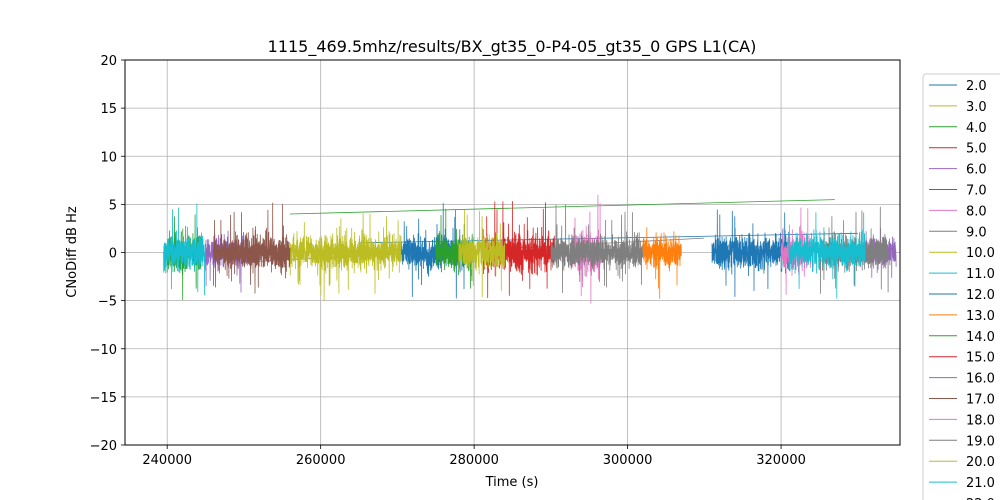 This screenshot has height=500, width=1000. What do you see at coordinates (980, 462) in the screenshot?
I see `legend-label: 20.0` at bounding box center [980, 462].